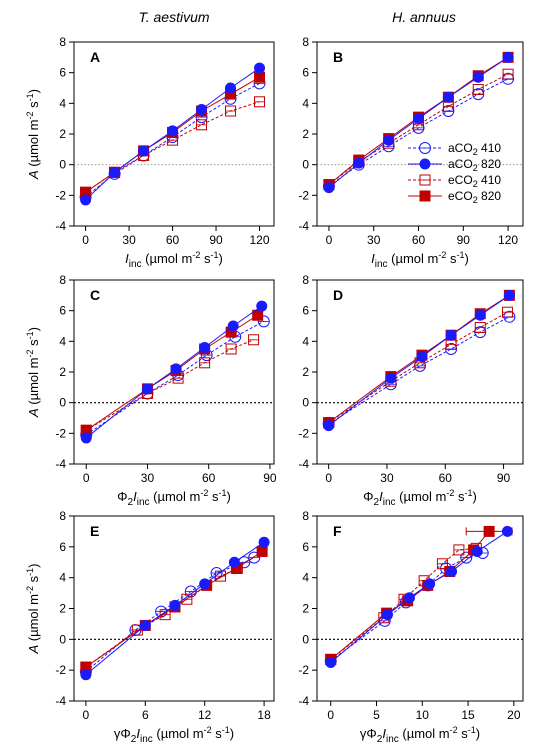 Image resolution: width=556 pixels, height=751 pixels. Describe the element at coordinates (264, 715) in the screenshot. I see `x-tick-label: 18` at that location.